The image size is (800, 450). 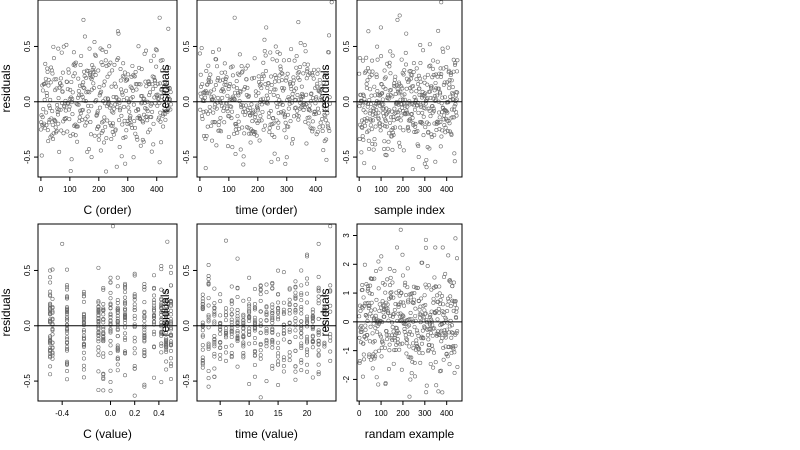 I want to click on y-tick-label: -0.5, so click(x=27, y=157).